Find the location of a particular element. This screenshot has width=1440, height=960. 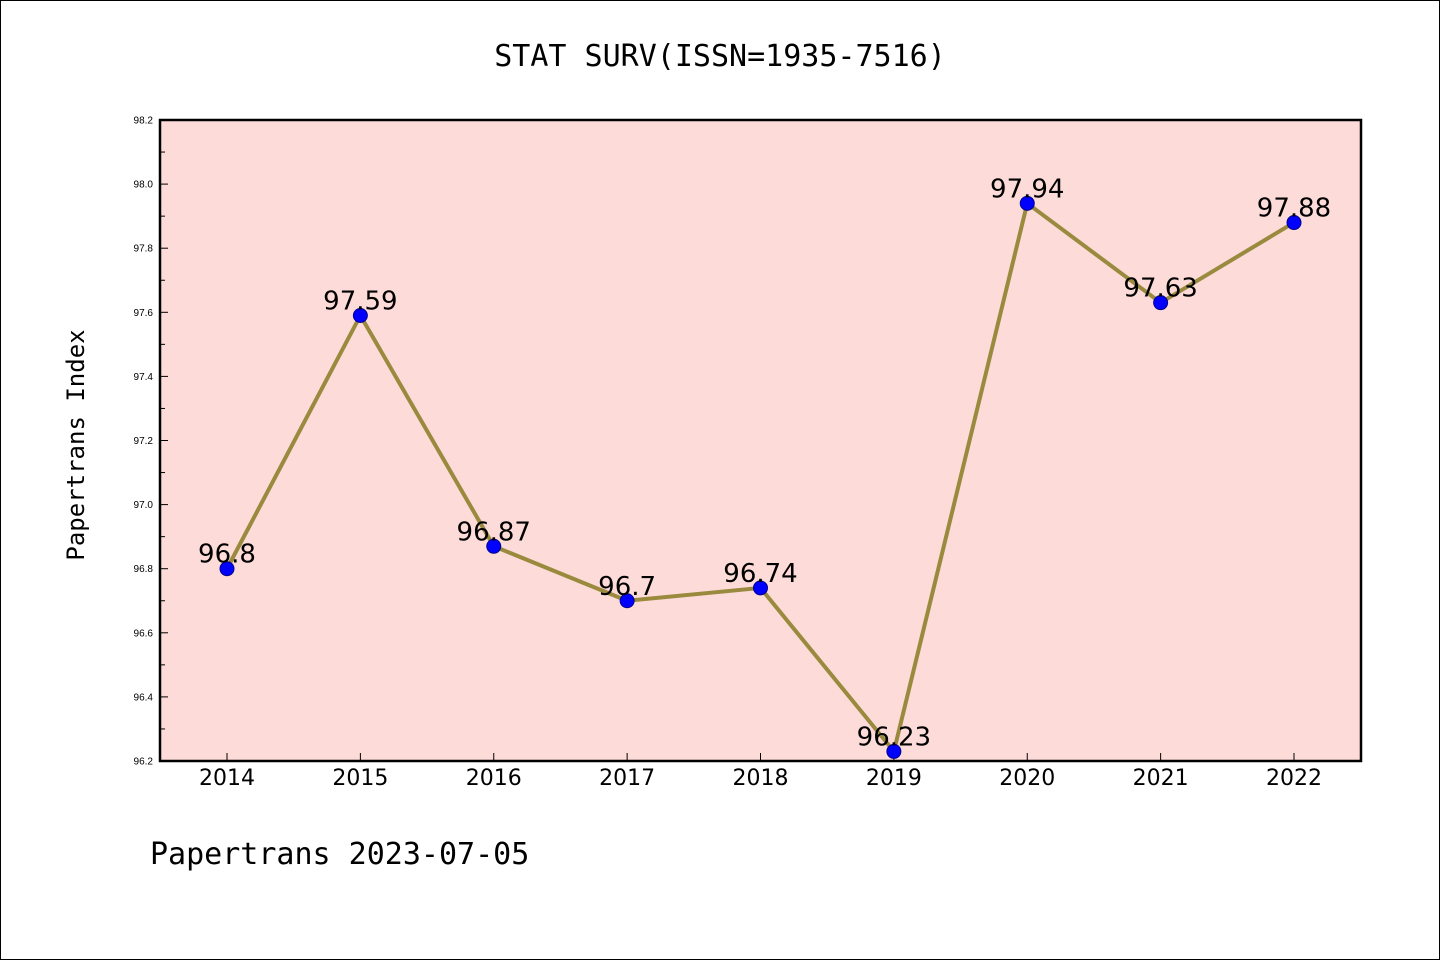

y-tick-label: 97.2 is located at coordinates (144, 441).